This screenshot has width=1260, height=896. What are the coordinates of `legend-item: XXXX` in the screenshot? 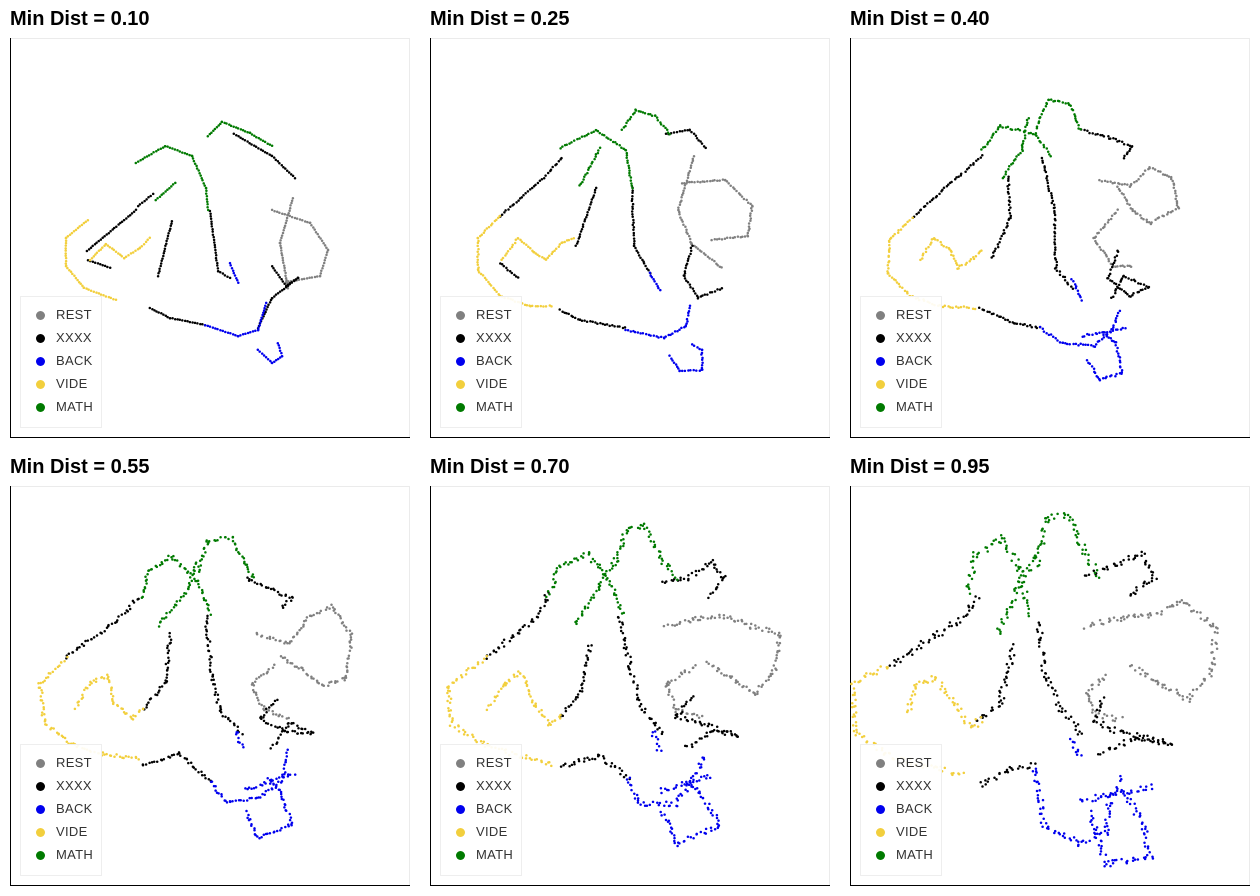 It's located at (902, 338).